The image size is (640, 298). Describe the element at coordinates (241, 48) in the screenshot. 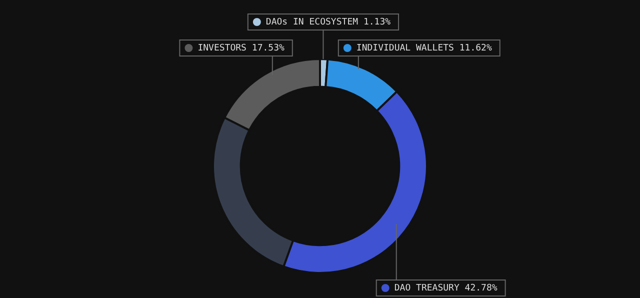

I see `legend-label: INVESTORS 17.53%` at that location.